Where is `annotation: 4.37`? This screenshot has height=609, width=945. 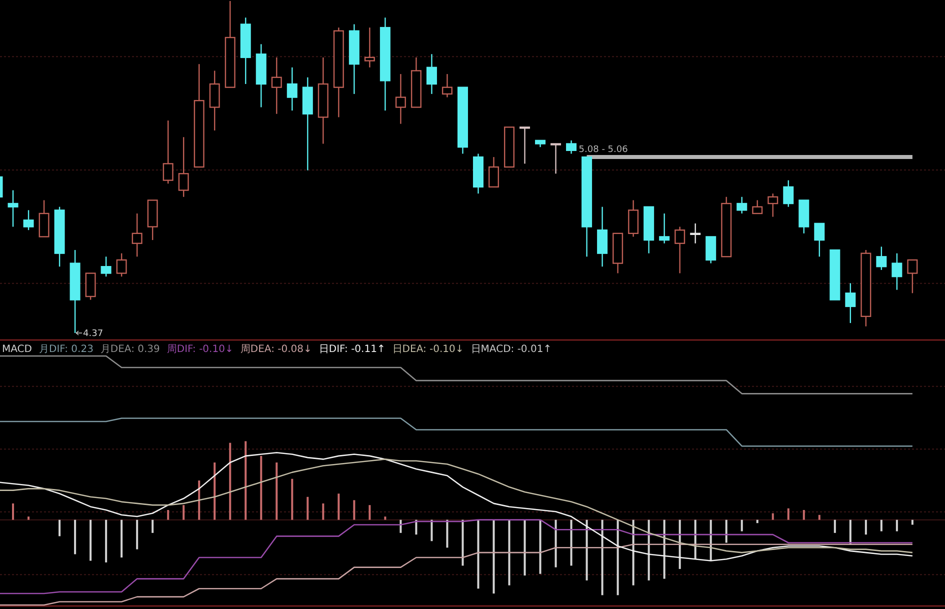
annotation: 4.37 is located at coordinates (93, 334).